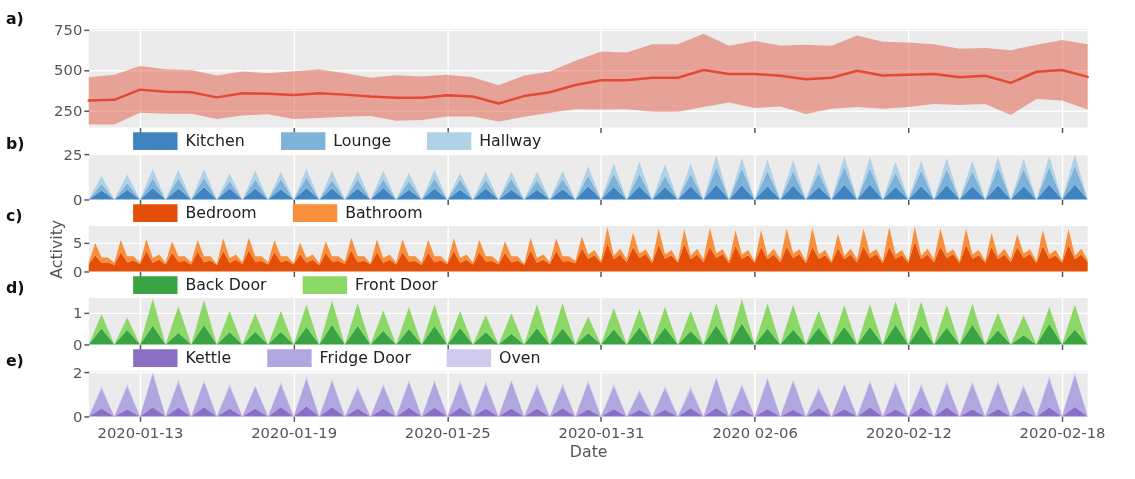 This screenshot has width=1135, height=479. What do you see at coordinates (15, 144) in the screenshot?
I see `chart-title: b)` at bounding box center [15, 144].